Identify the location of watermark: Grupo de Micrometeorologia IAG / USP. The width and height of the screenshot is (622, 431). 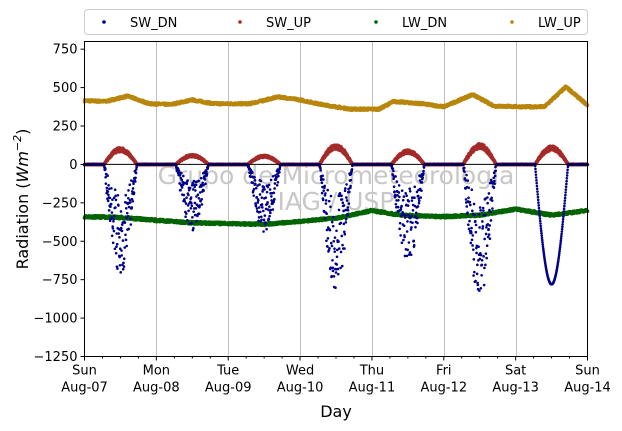
(336, 188).